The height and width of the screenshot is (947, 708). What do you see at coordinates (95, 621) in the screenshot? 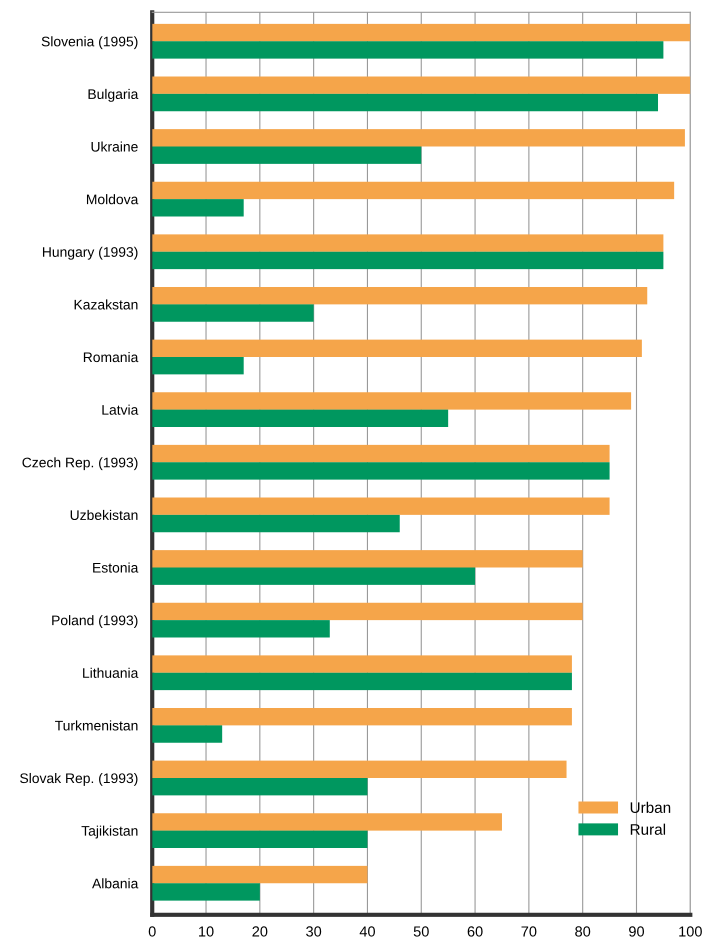
I see `y-tick-label: Poland (1993)` at bounding box center [95, 621].